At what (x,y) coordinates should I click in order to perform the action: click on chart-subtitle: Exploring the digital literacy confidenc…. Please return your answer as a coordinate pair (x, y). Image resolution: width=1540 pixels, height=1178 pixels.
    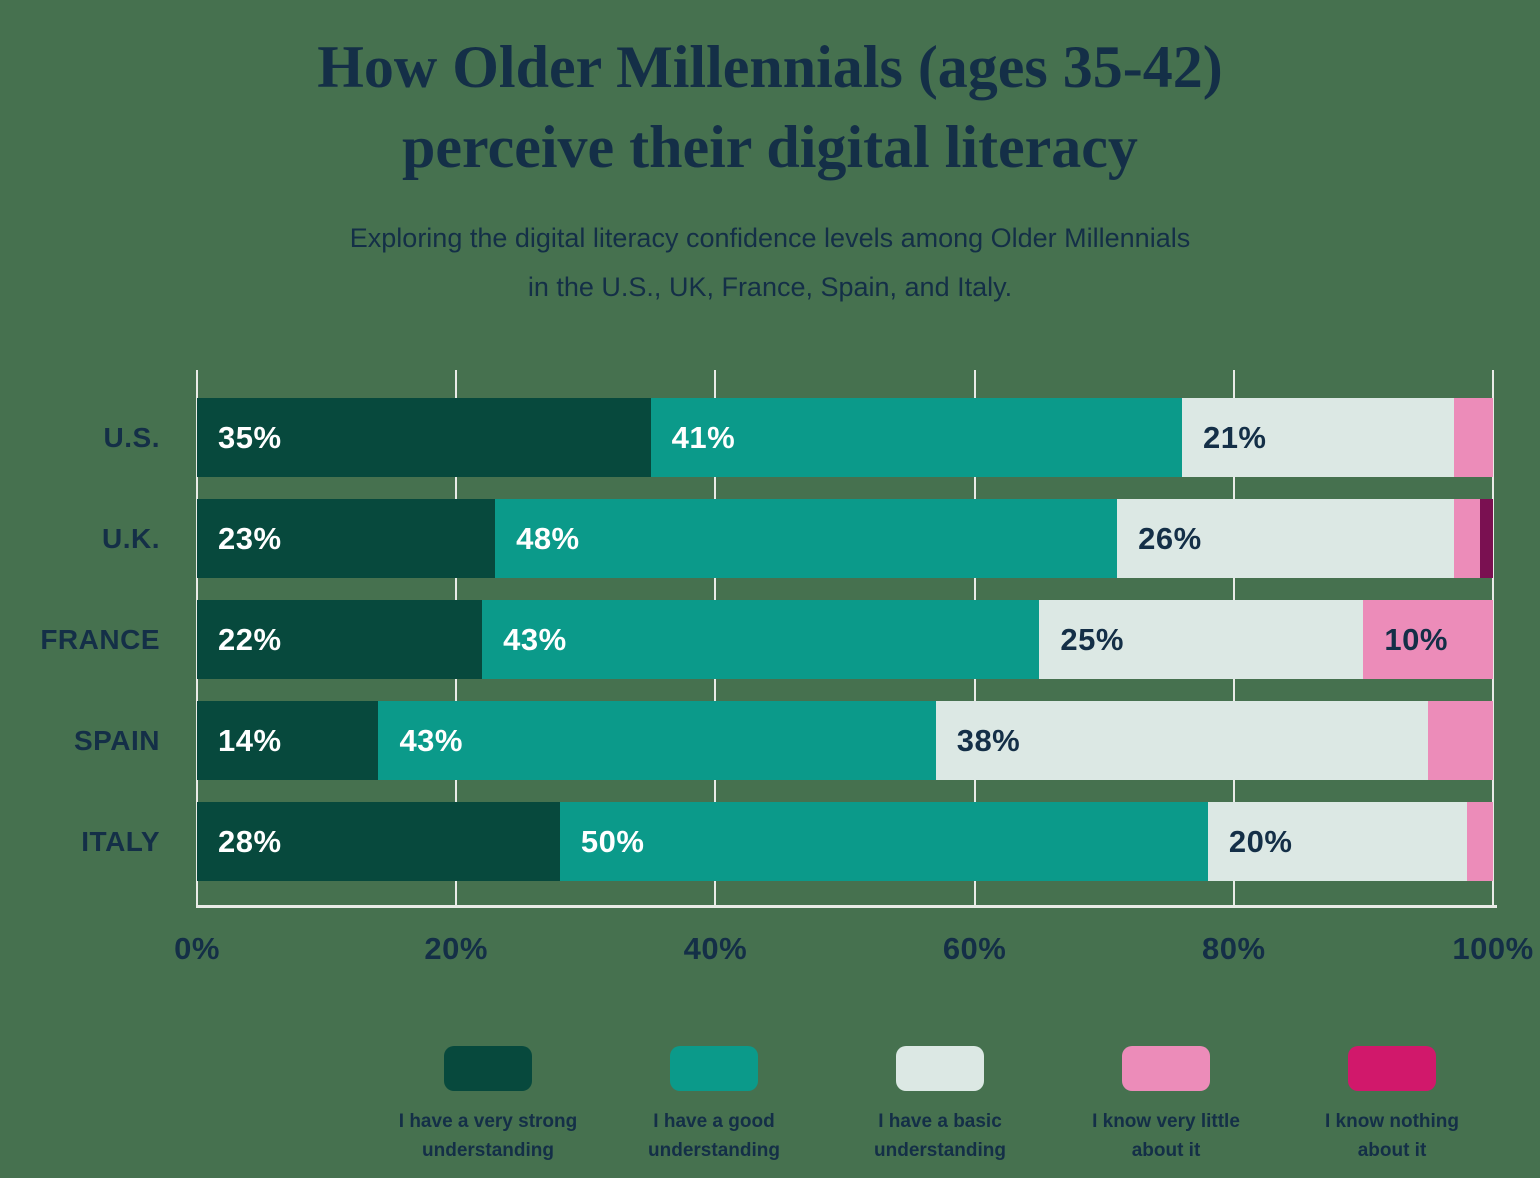
    Looking at the image, I should click on (770, 262).